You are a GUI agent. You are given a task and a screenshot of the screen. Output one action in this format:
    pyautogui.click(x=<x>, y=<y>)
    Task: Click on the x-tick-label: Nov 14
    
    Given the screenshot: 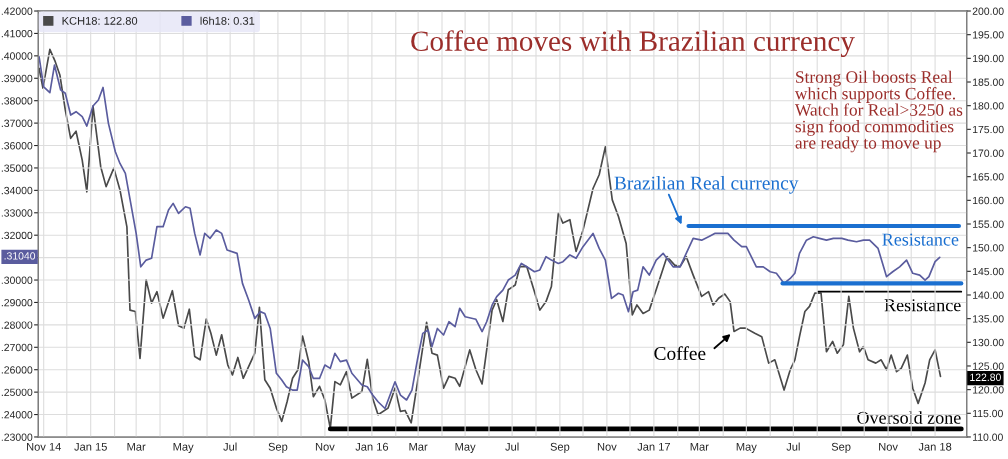 What is the action you would take?
    pyautogui.click(x=44, y=446)
    